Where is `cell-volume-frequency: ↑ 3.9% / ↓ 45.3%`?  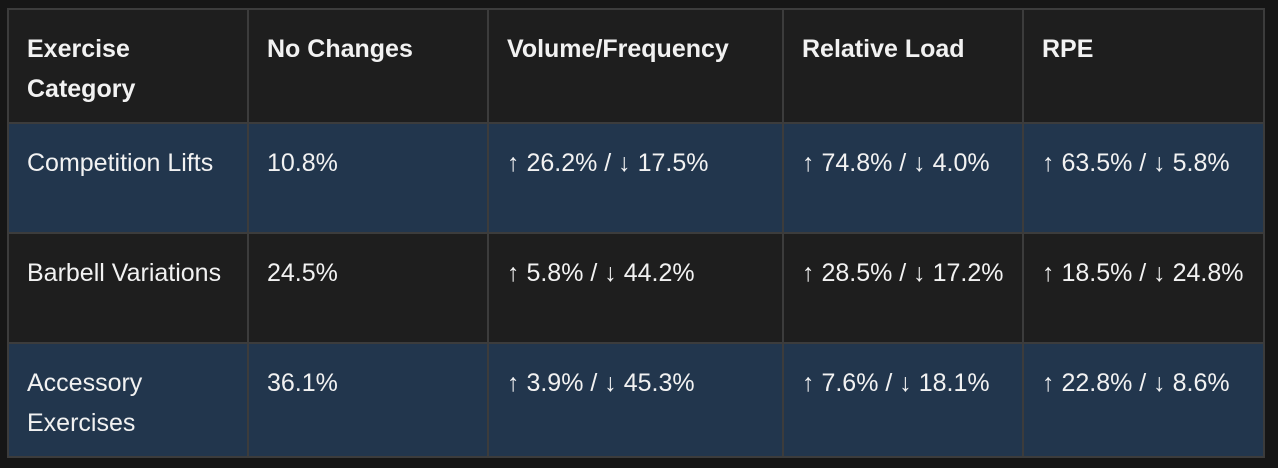 cell-volume-frequency: ↑ 3.9% / ↓ 45.3% is located at coordinates (635, 400).